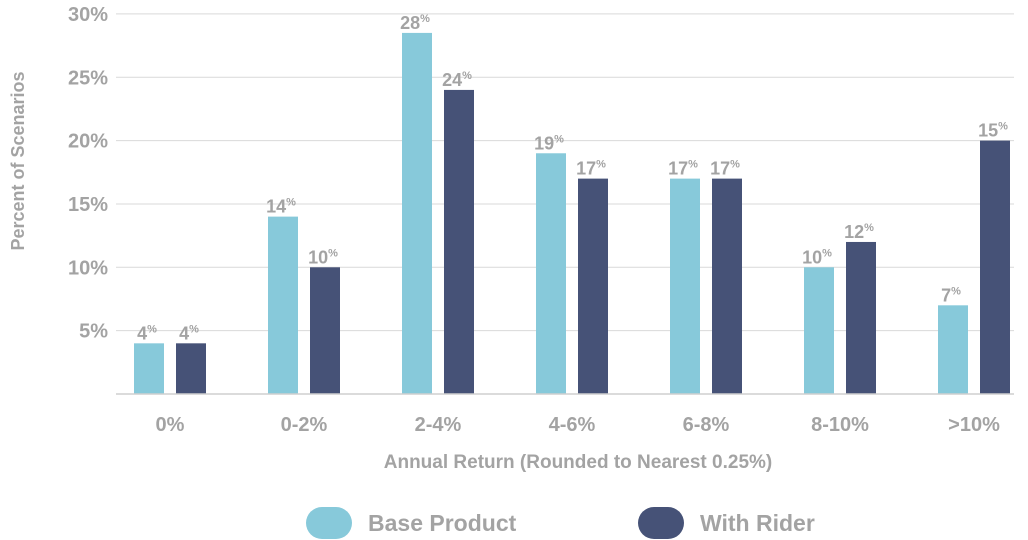 The width and height of the screenshot is (1028, 540). Describe the element at coordinates (93, 332) in the screenshot. I see `y-tick-label: 5%` at that location.